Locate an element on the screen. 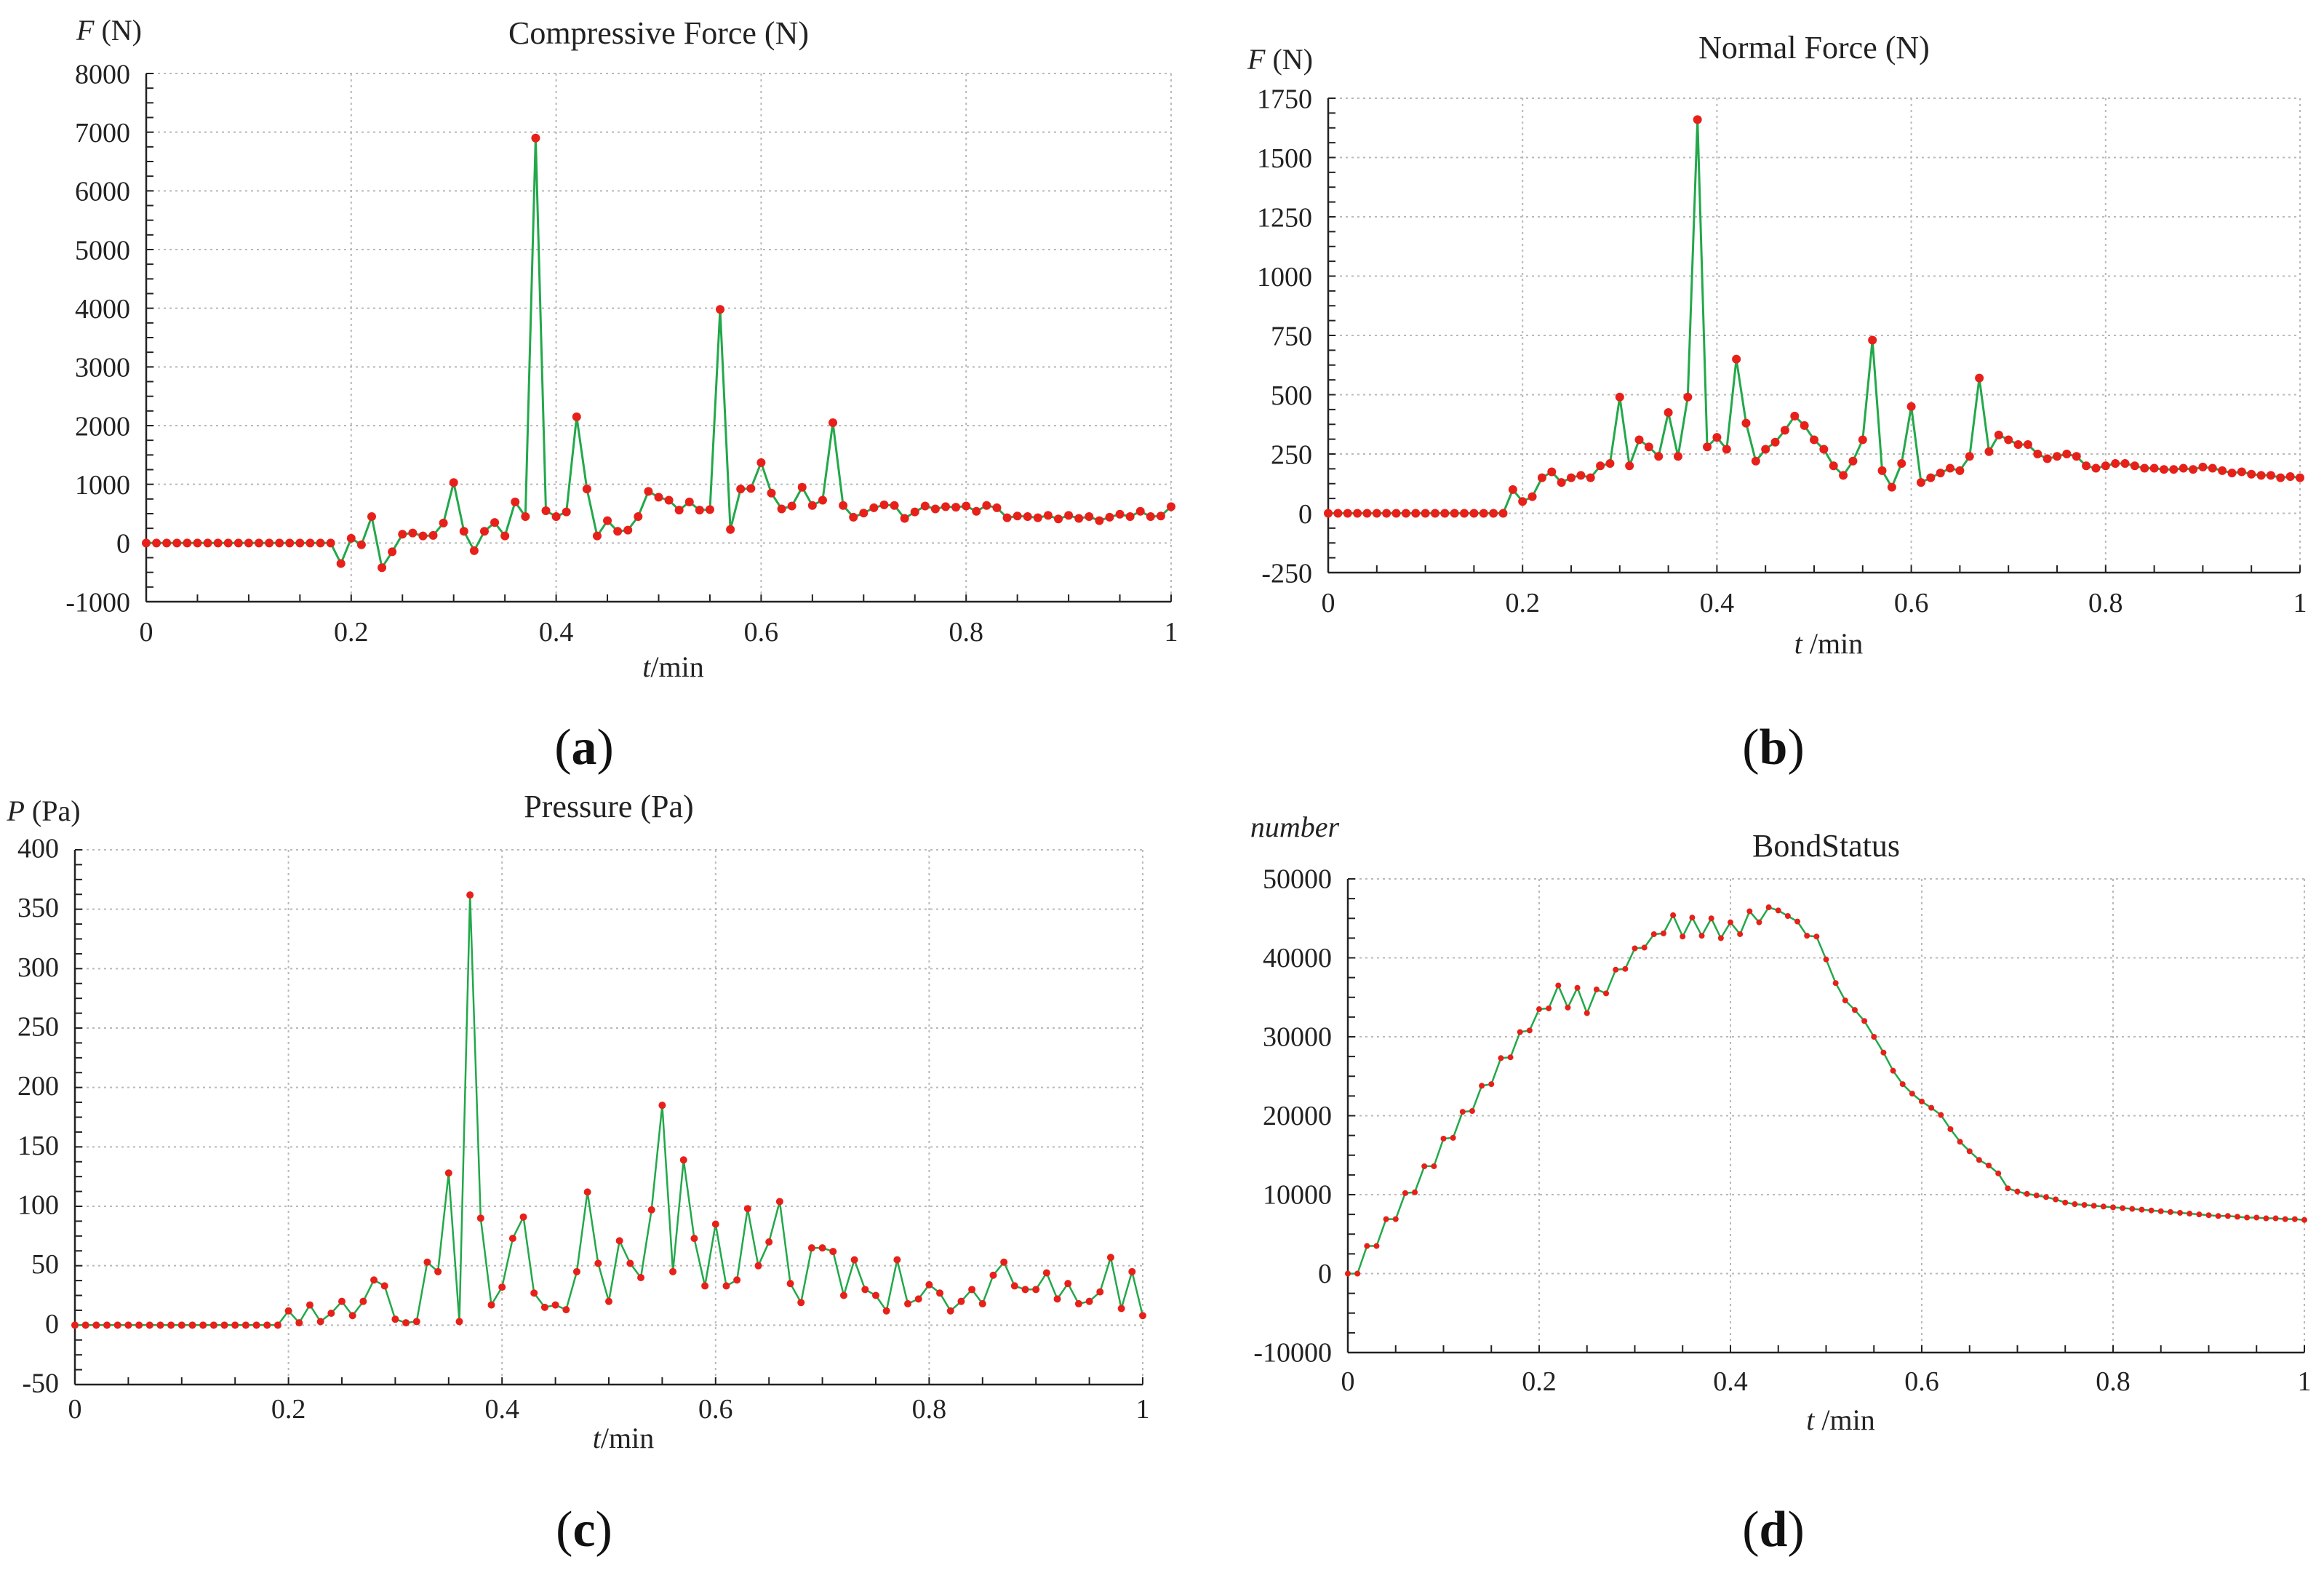 This screenshot has width=2324, height=1573. y-axis-label: number is located at coordinates (1295, 827).